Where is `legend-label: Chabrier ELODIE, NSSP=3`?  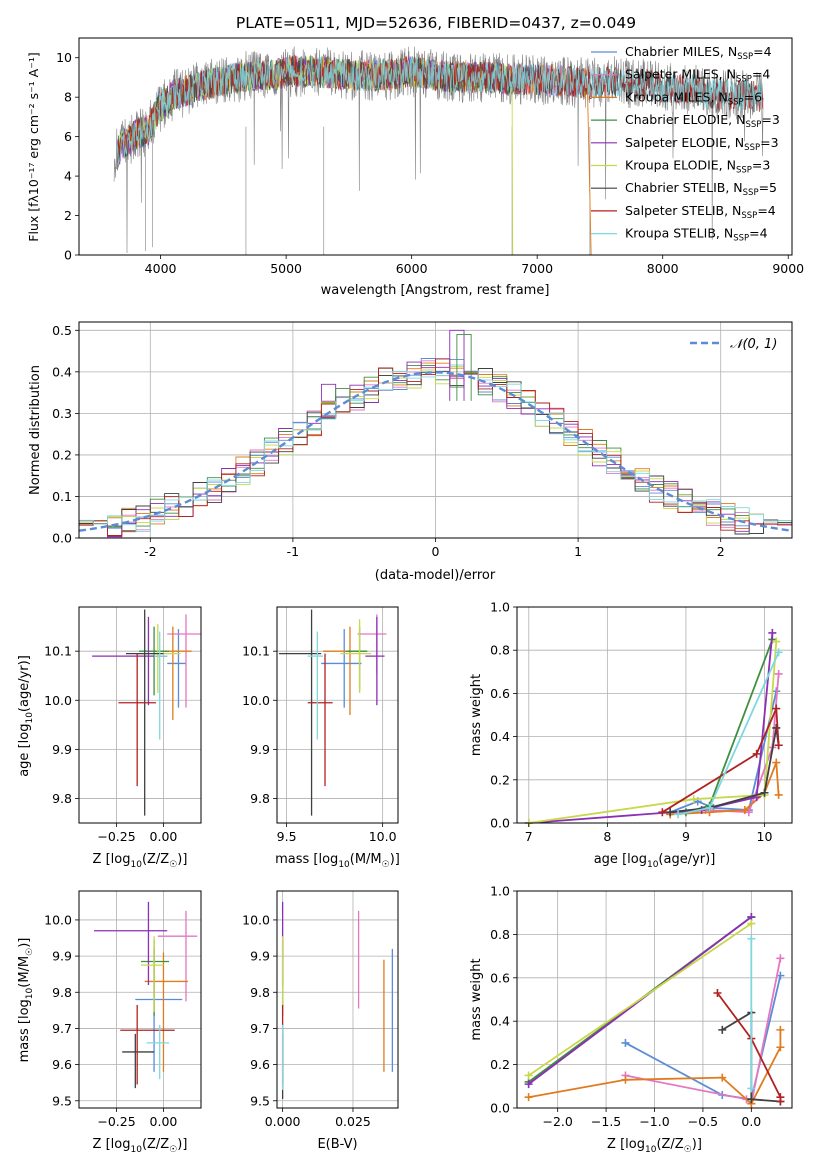
legend-label: Chabrier ELODIE, NSSP=3 is located at coordinates (702, 121).